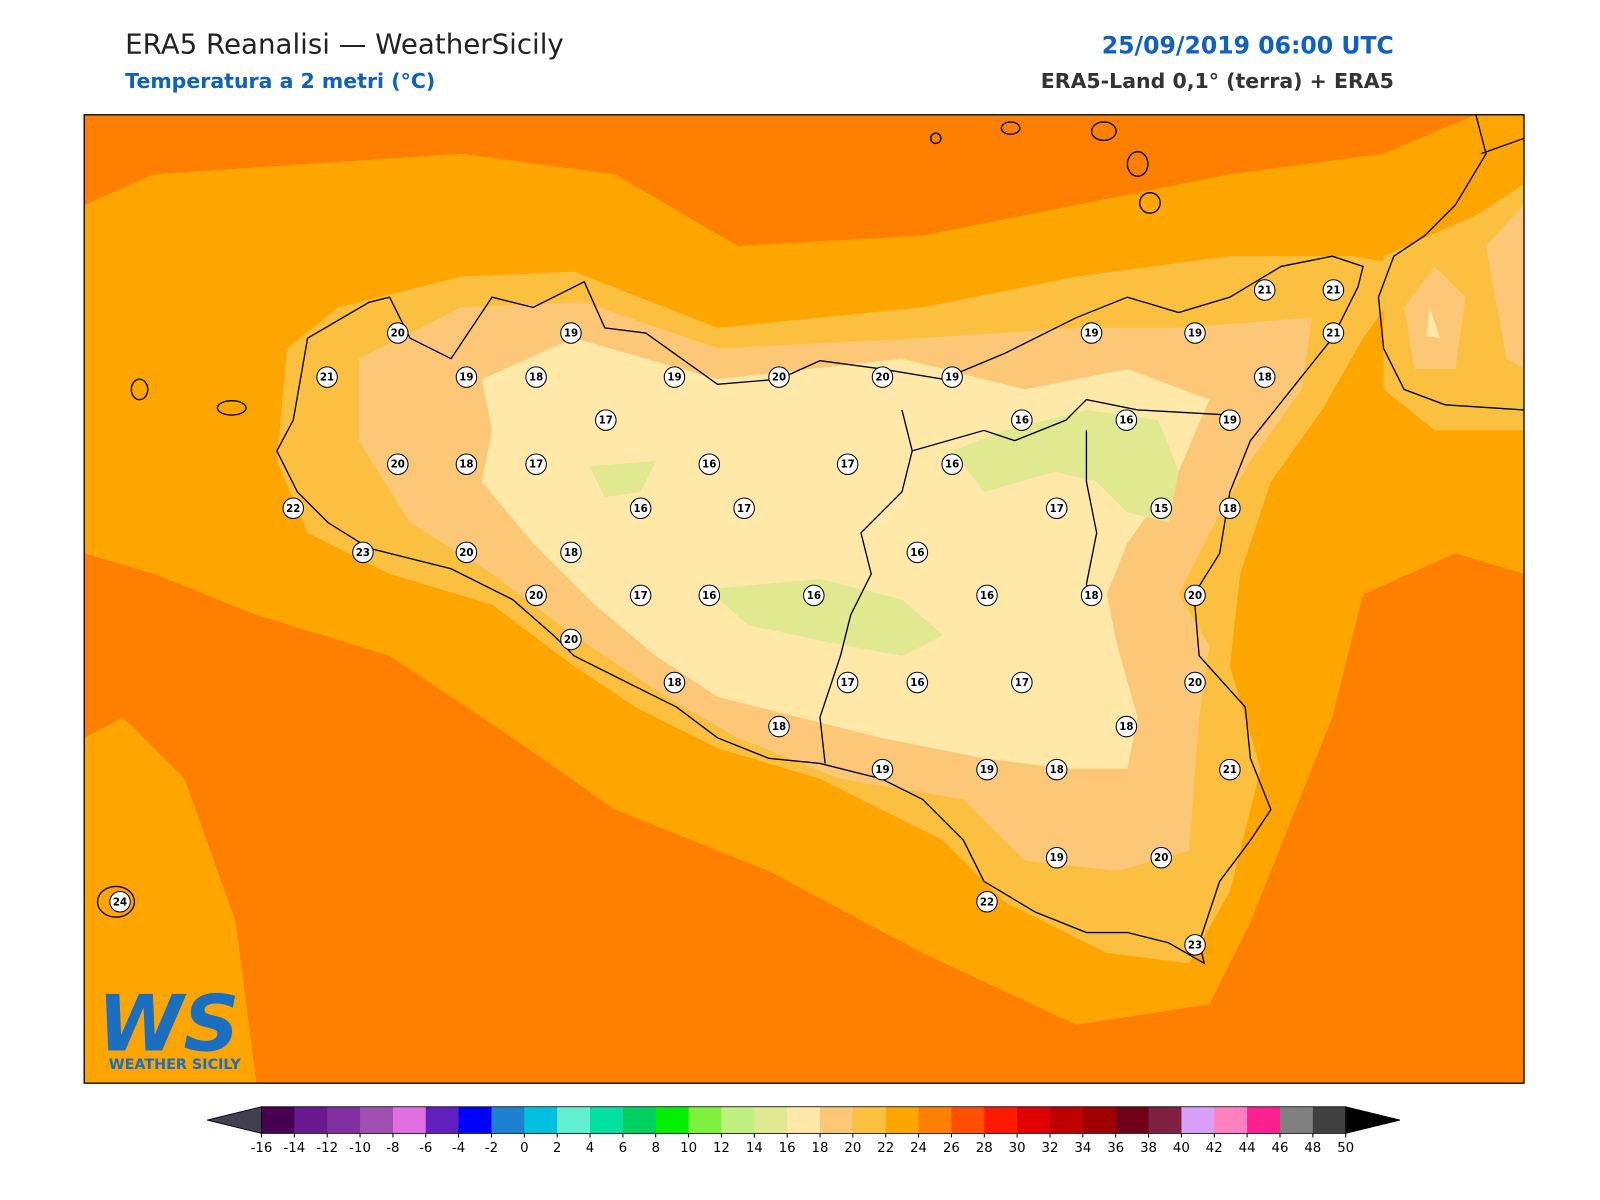  I want to click on colorbar-tick-label: 26, so click(951, 1148).